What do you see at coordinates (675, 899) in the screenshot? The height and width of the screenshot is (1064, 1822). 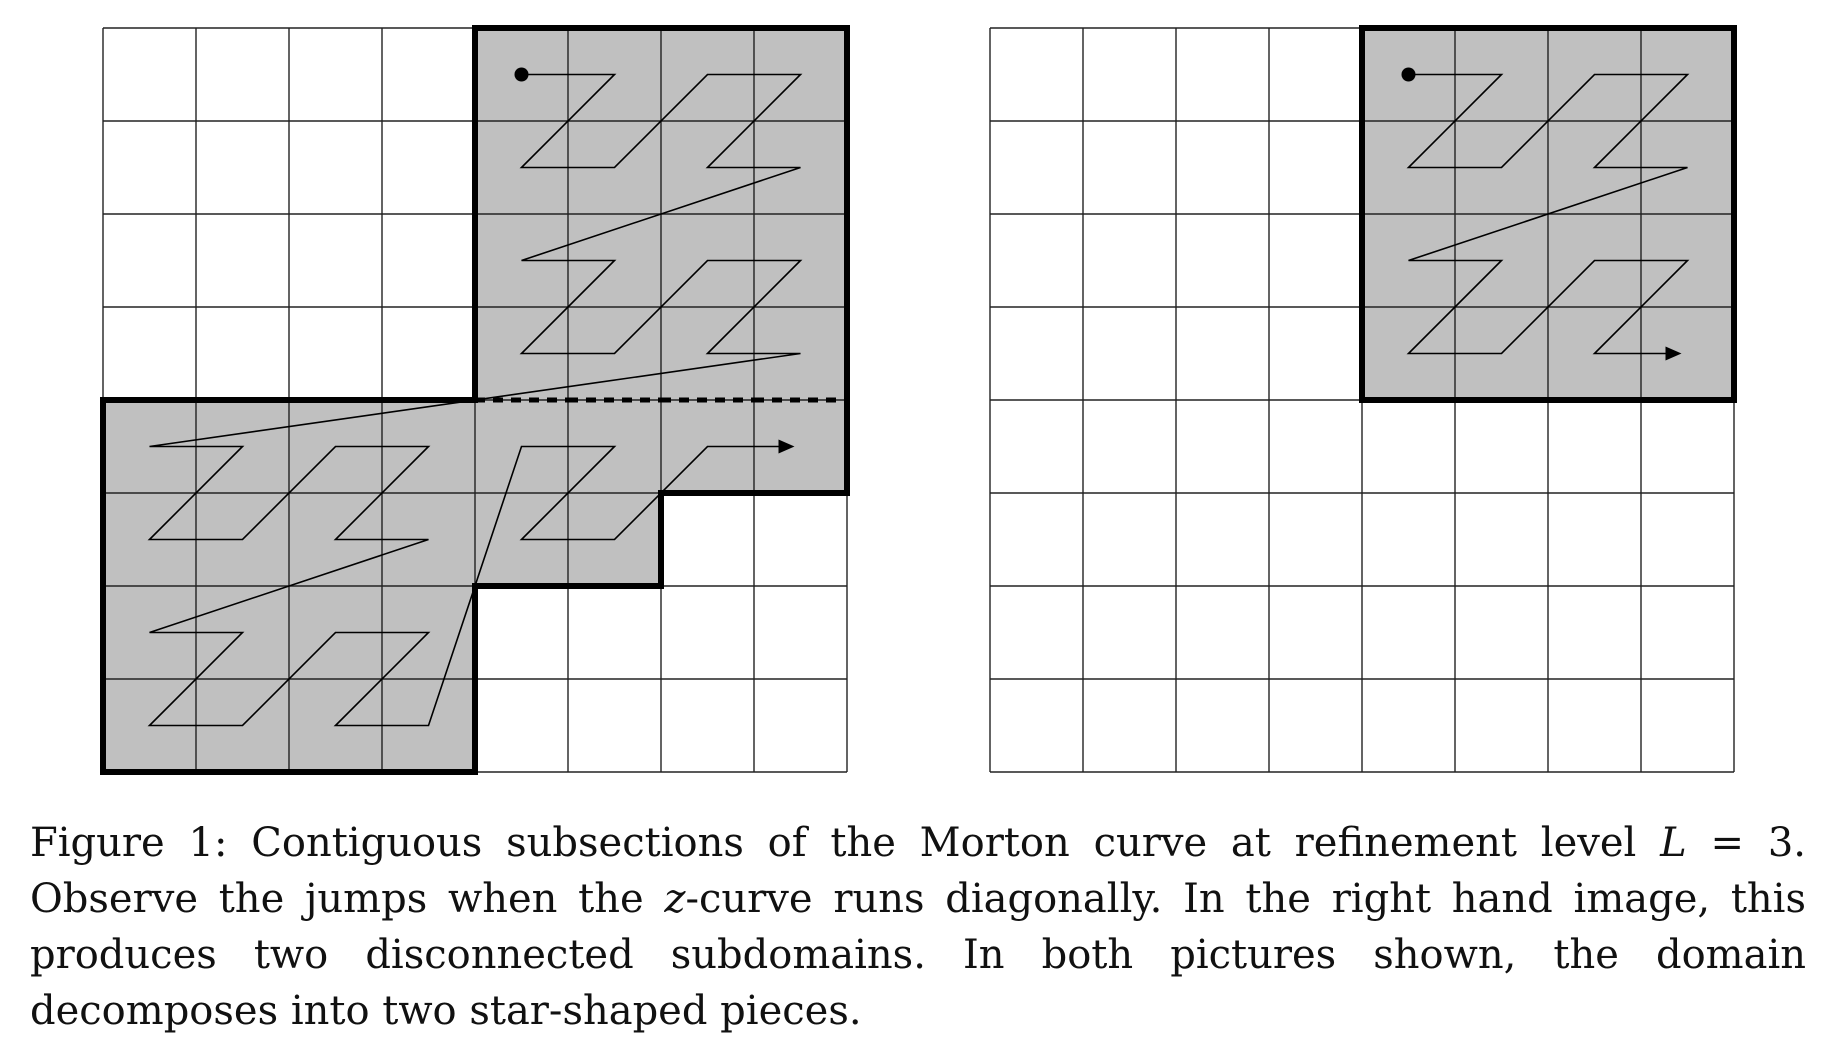 I see `math-variable-z: z` at bounding box center [675, 899].